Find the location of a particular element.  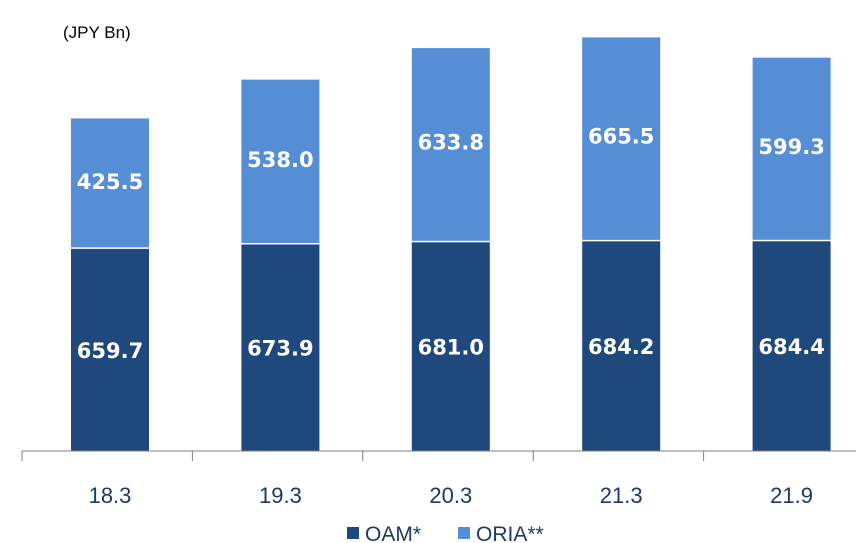

bar-oria-18.3 is located at coordinates (110, 183).